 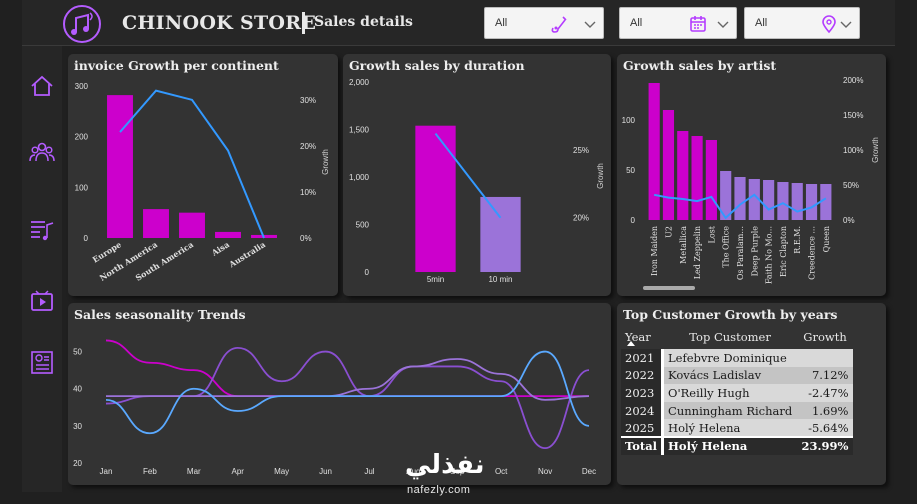 I want to click on y-tick-label: 50, so click(x=77, y=352).